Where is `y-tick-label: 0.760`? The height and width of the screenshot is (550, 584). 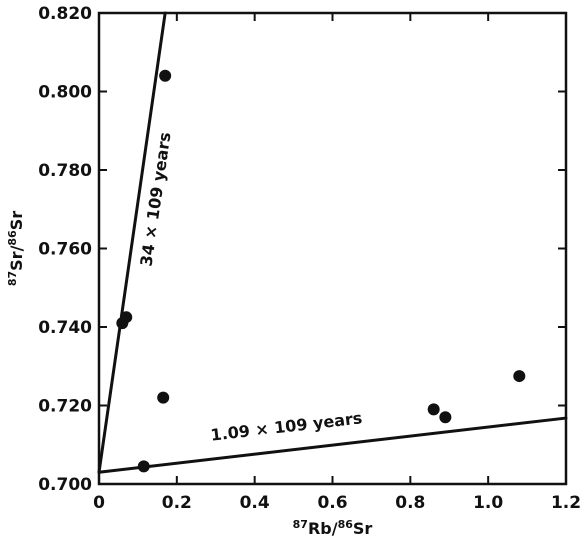 y-tick-label: 0.760 is located at coordinates (65, 250).